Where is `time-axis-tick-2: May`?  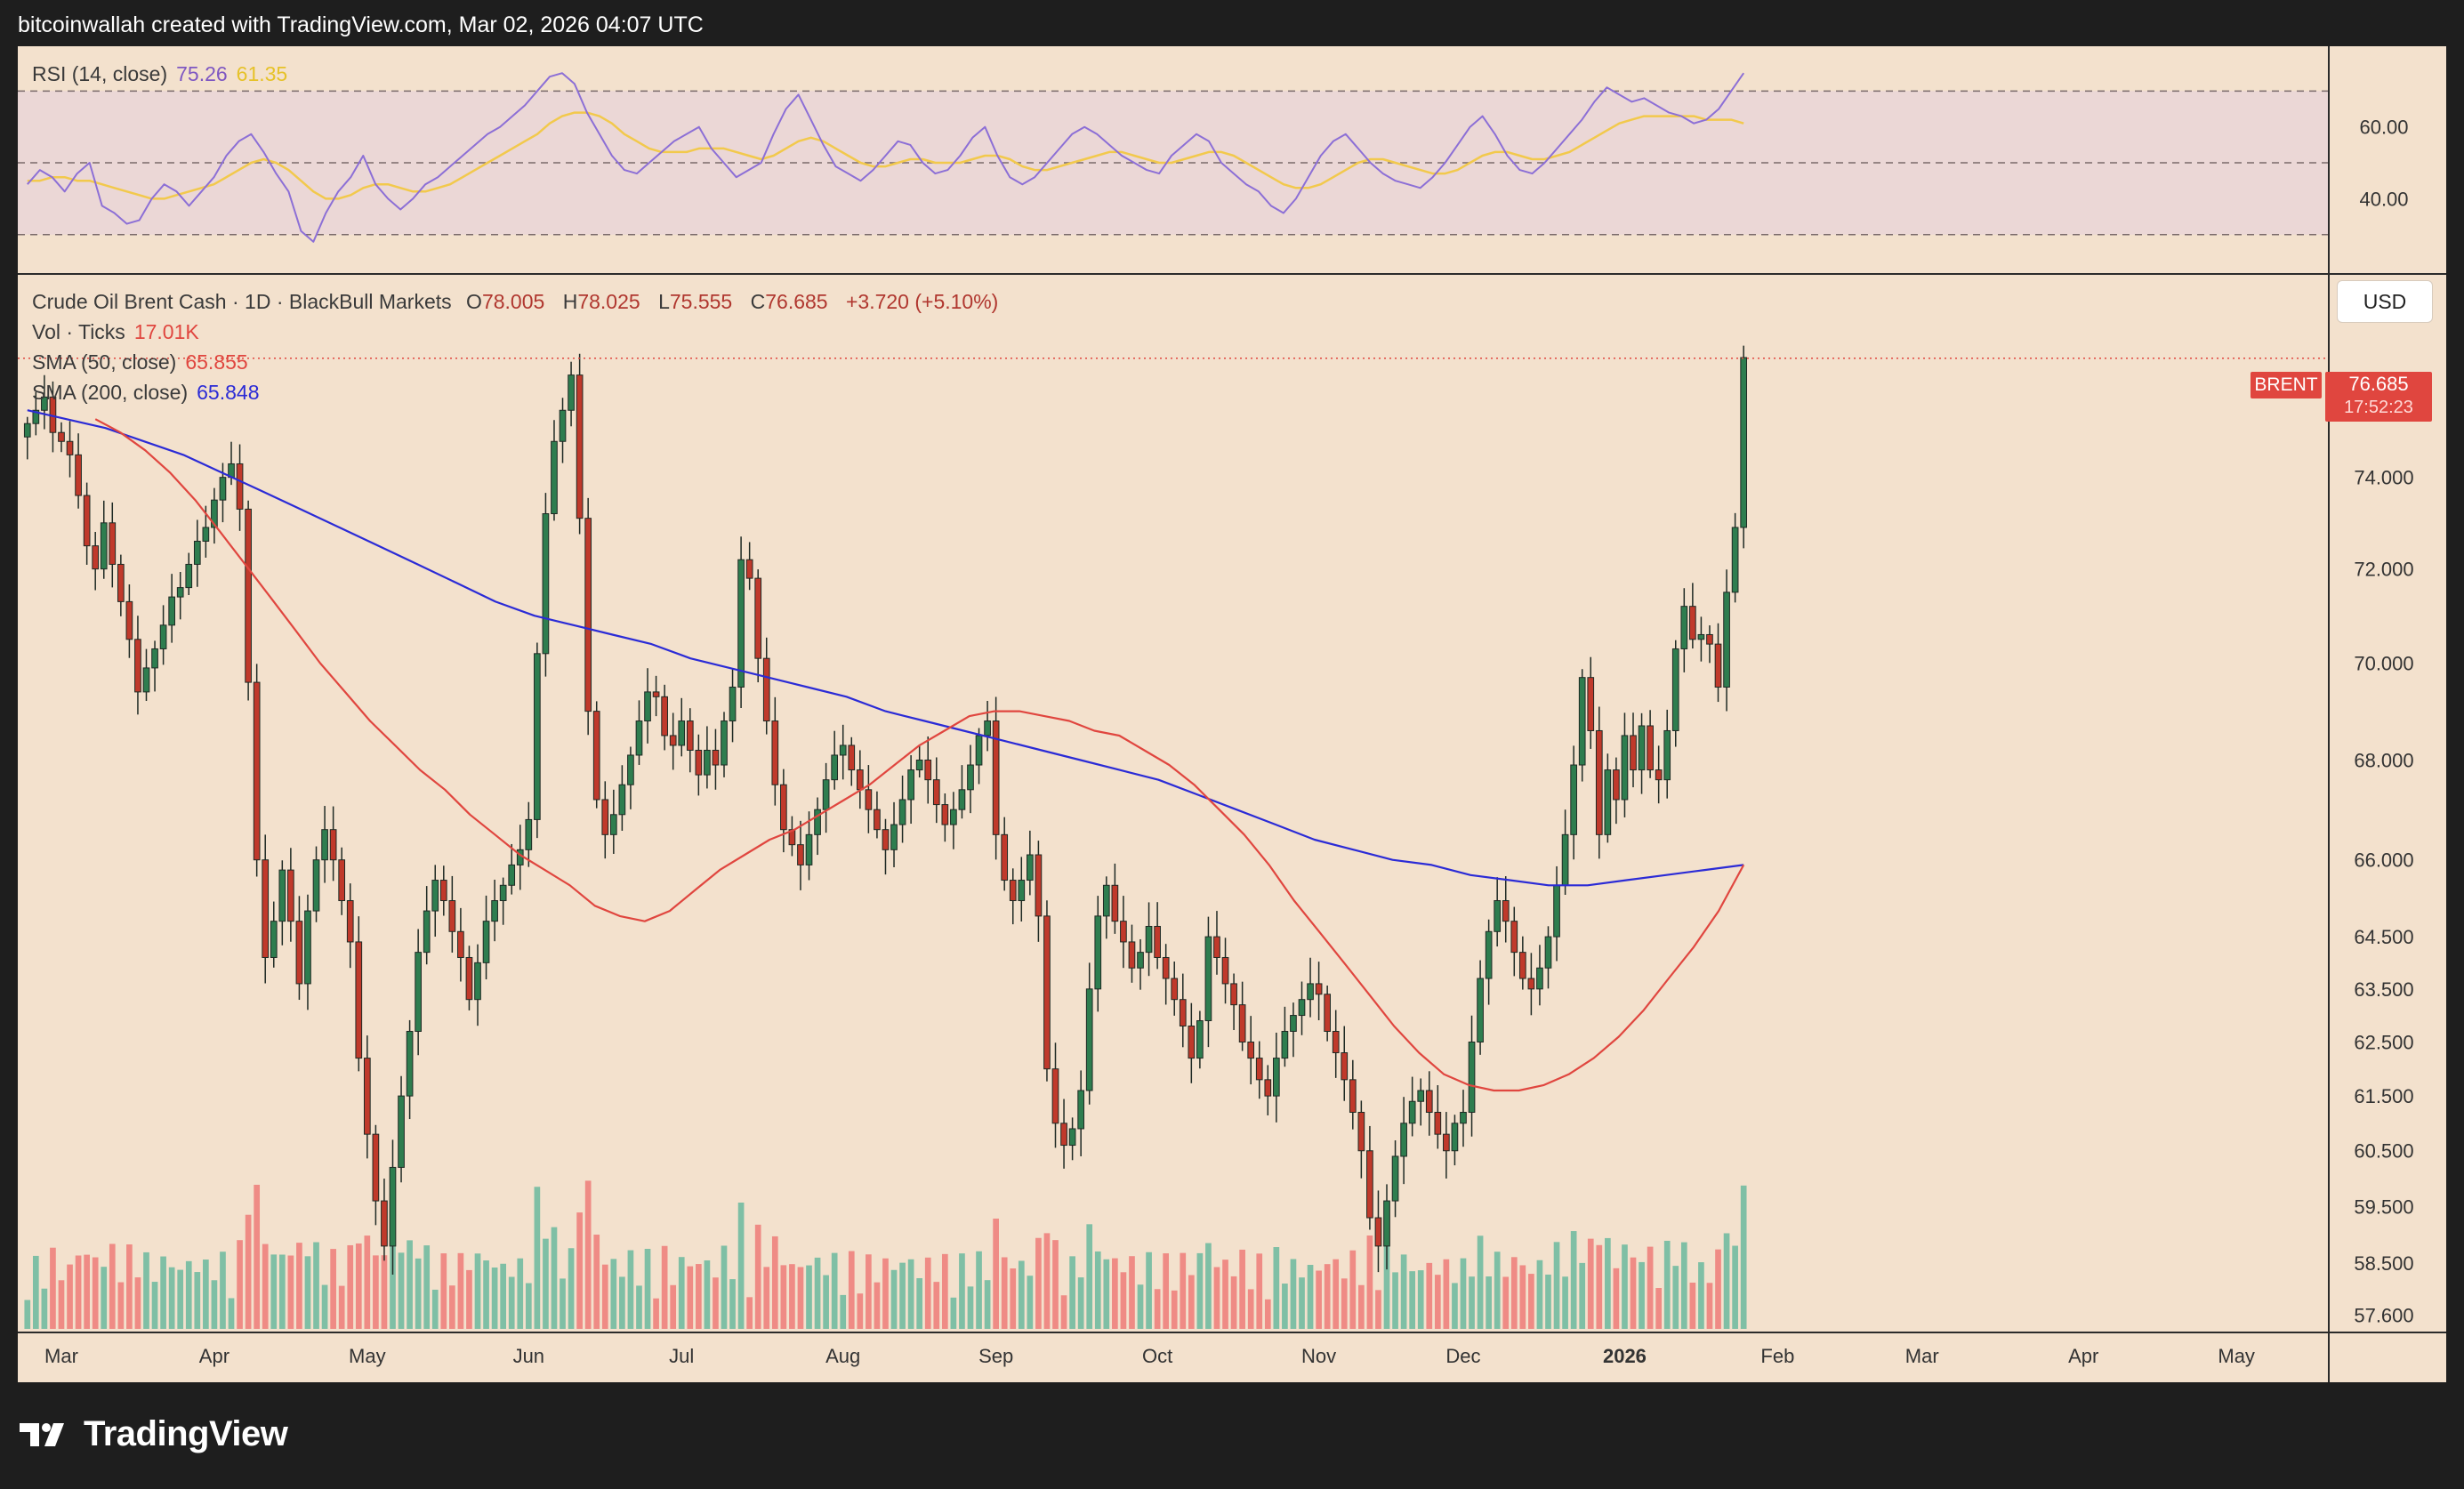 time-axis-tick-2: May is located at coordinates (367, 1356).